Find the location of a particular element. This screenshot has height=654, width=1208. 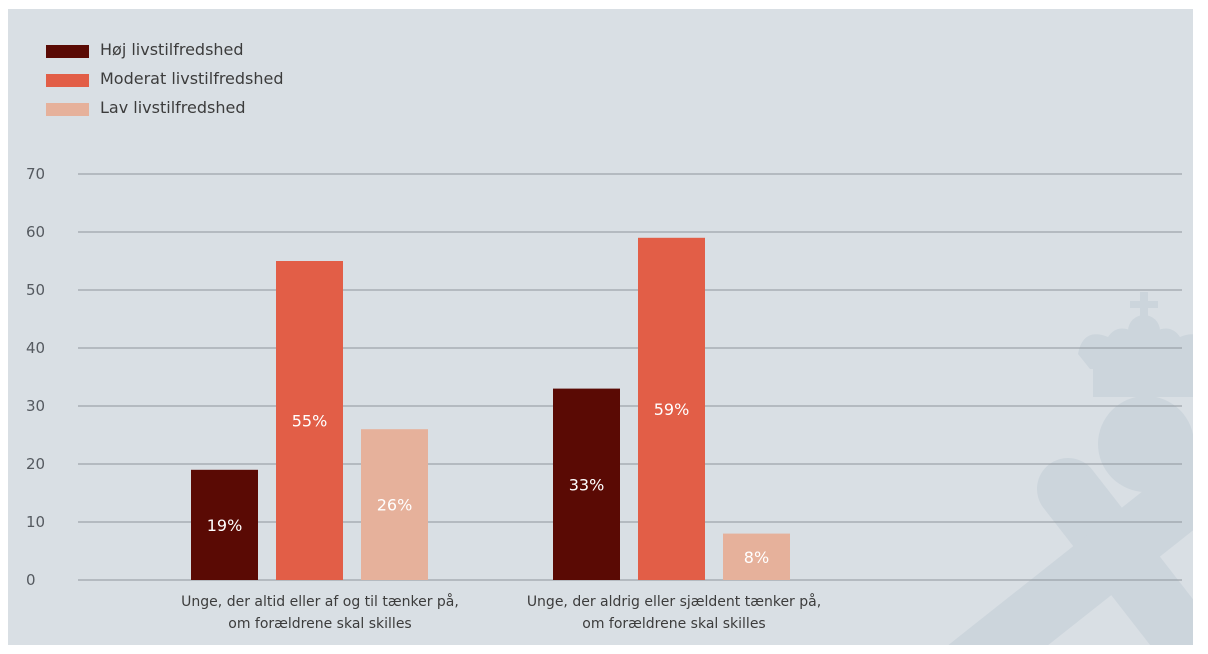

data-label: 55% is located at coordinates (310, 421).